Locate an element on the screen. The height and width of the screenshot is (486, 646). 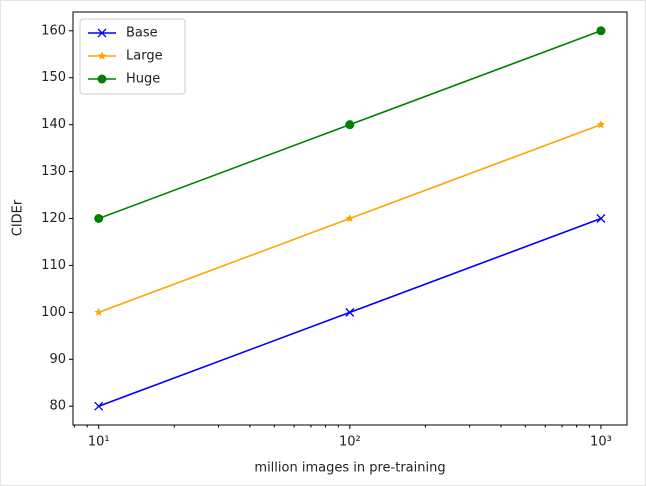
y-tick-label: 110 is located at coordinates (53, 265).